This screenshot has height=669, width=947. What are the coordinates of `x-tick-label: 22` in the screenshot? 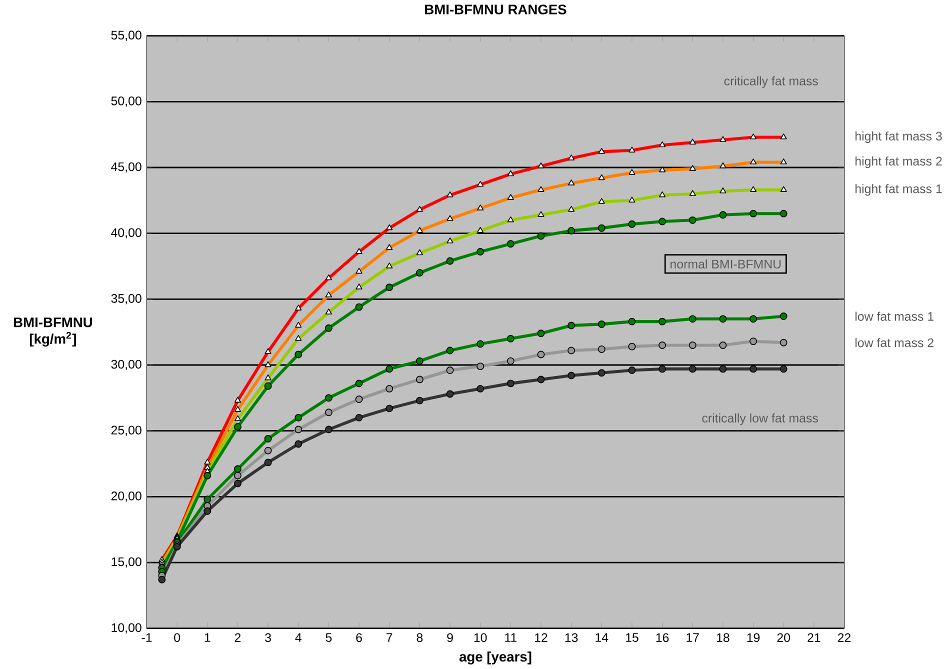 It's located at (844, 637).